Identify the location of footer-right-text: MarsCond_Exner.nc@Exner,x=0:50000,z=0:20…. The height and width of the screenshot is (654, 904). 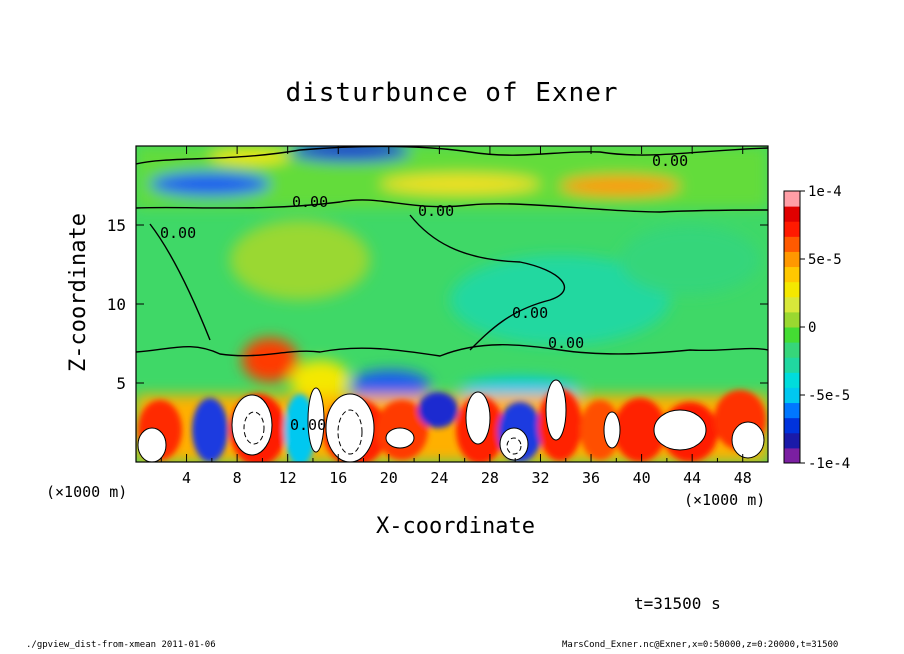
(700, 645).